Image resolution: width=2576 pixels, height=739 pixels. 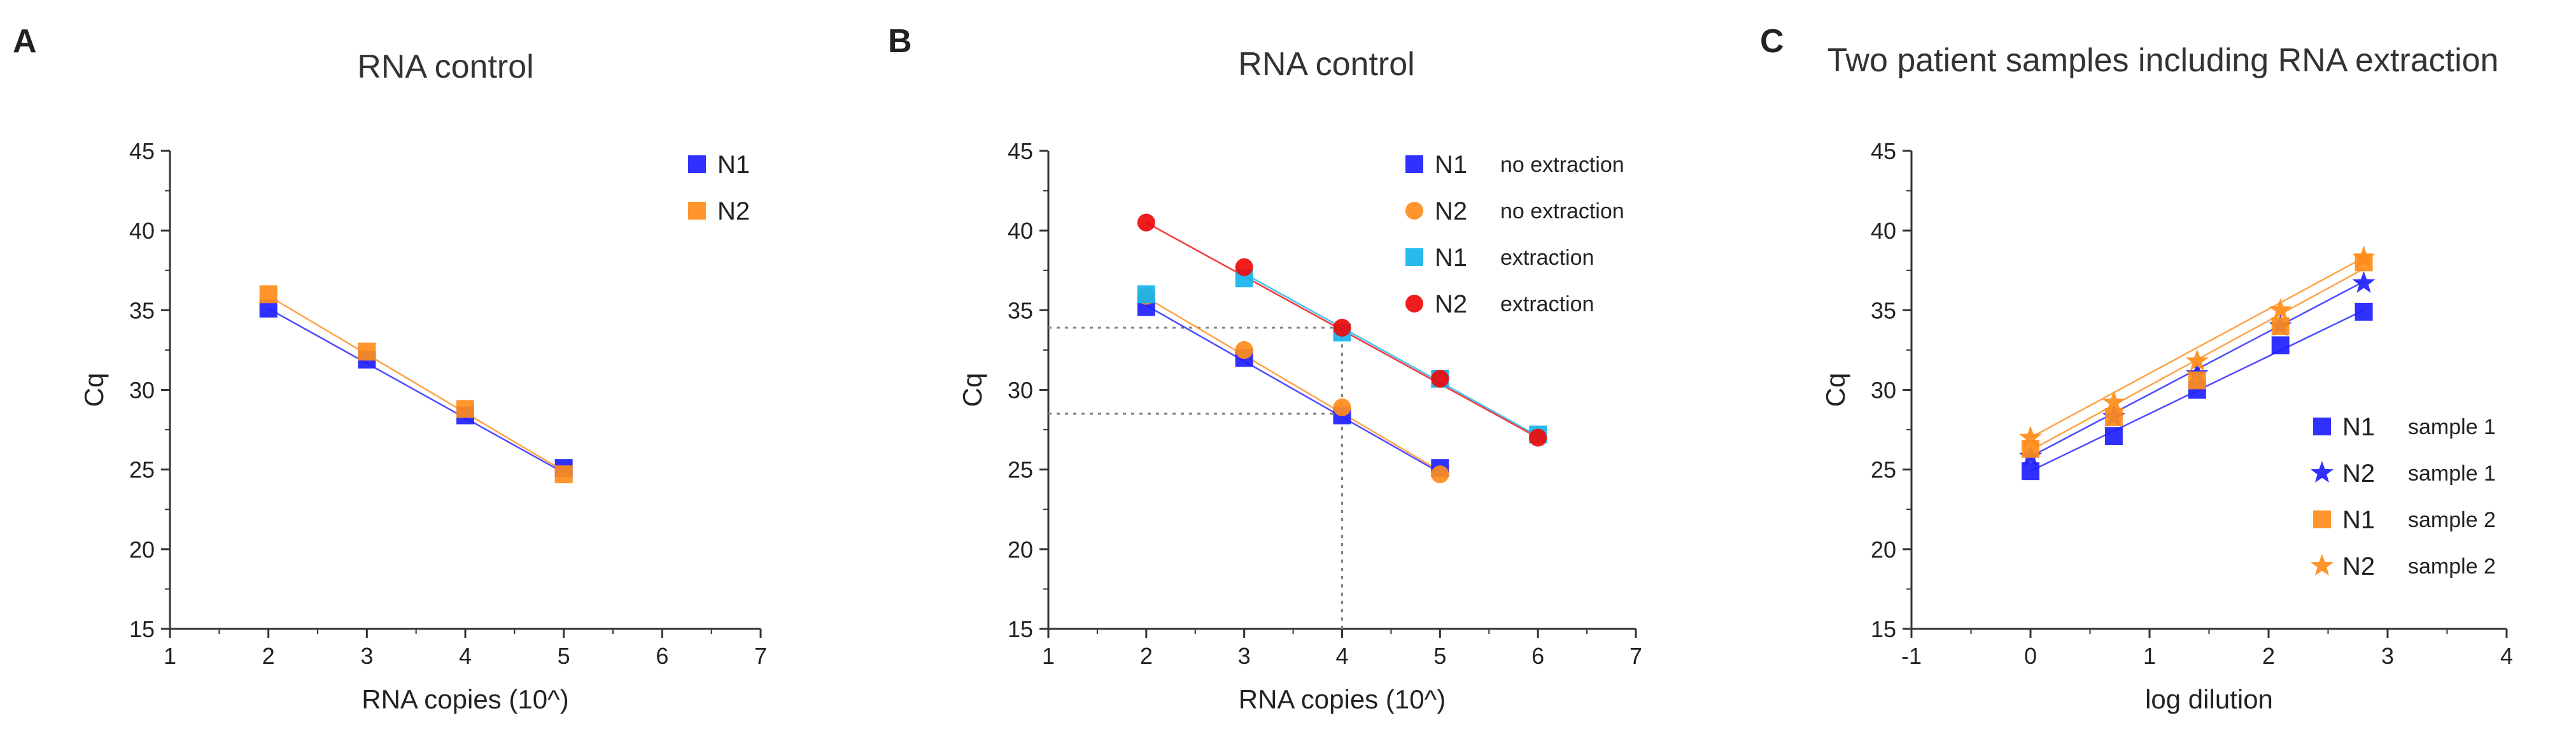 What do you see at coordinates (719, 188) in the screenshot?
I see `legend: N1 N2` at bounding box center [719, 188].